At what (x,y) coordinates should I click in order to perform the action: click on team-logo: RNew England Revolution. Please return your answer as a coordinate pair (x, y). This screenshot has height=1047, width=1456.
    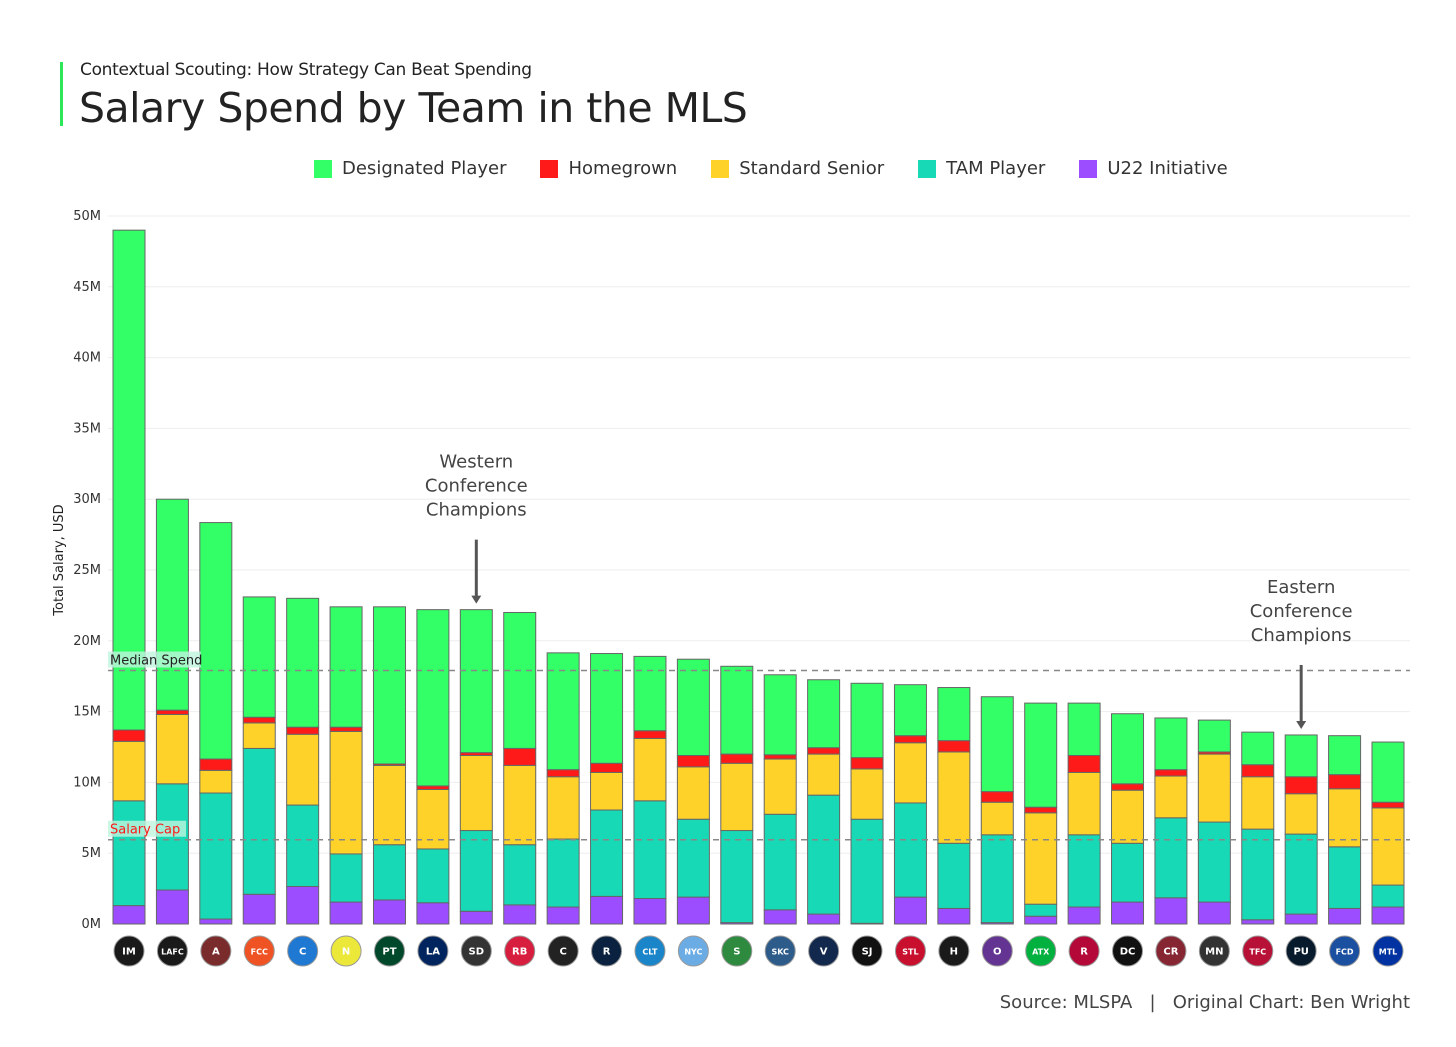
    Looking at the image, I should click on (607, 951).